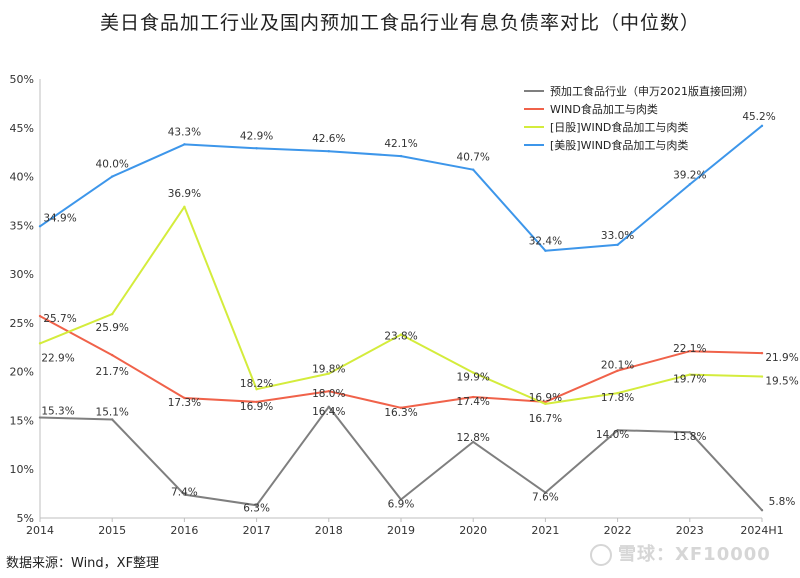 The image size is (800, 578). What do you see at coordinates (22, 274) in the screenshot?
I see `y-tick-label: 30%` at bounding box center [22, 274].